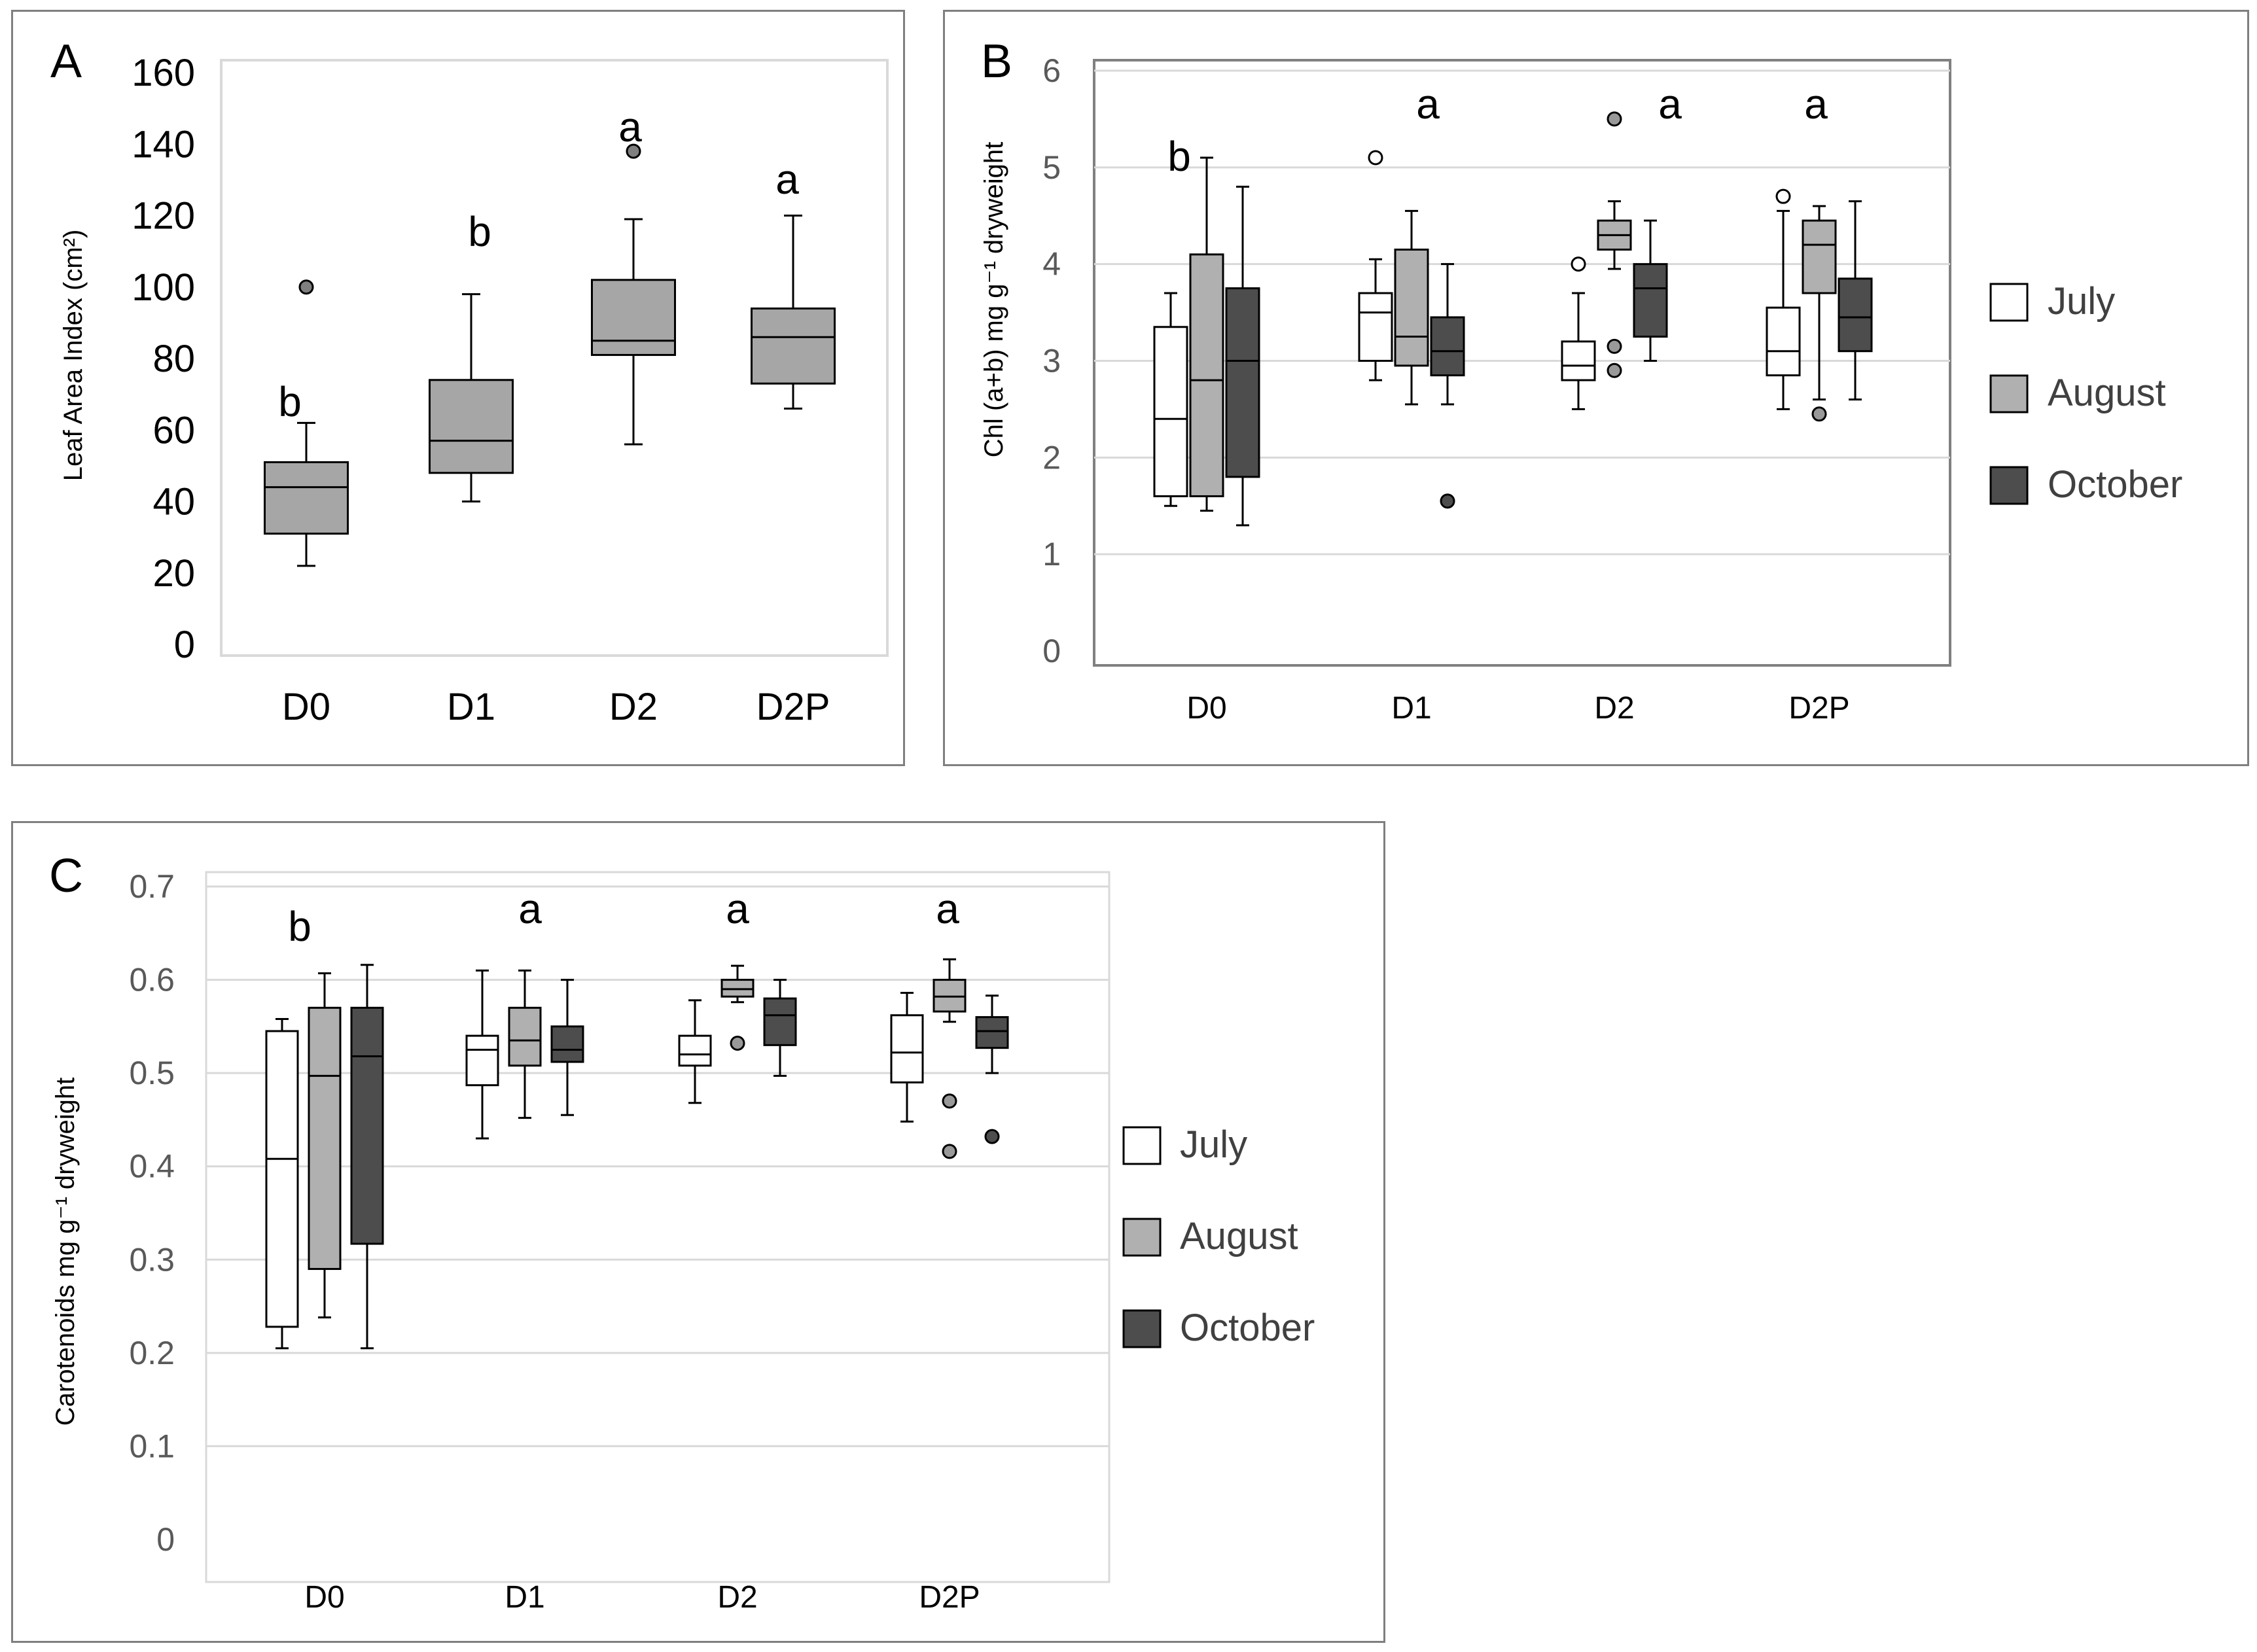 Image resolution: width=2257 pixels, height=1652 pixels. I want to click on y-tick-label: 140, so click(163, 144).